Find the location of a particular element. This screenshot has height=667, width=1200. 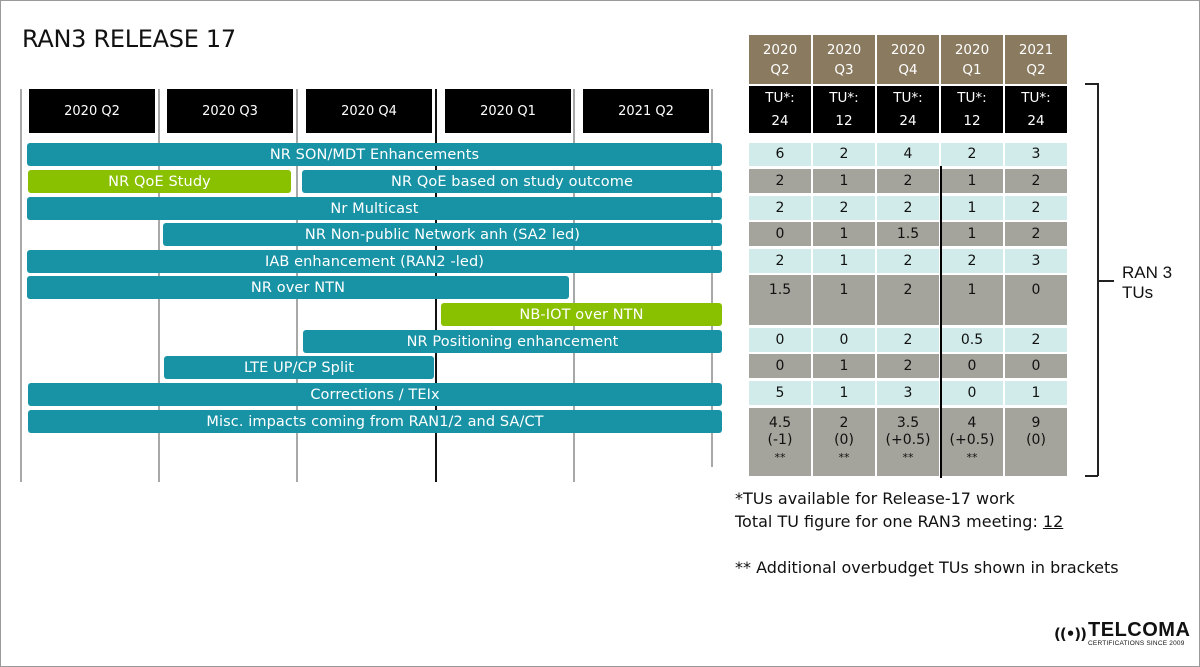

bracket-label: RAN 3 TUs is located at coordinates (1147, 282).